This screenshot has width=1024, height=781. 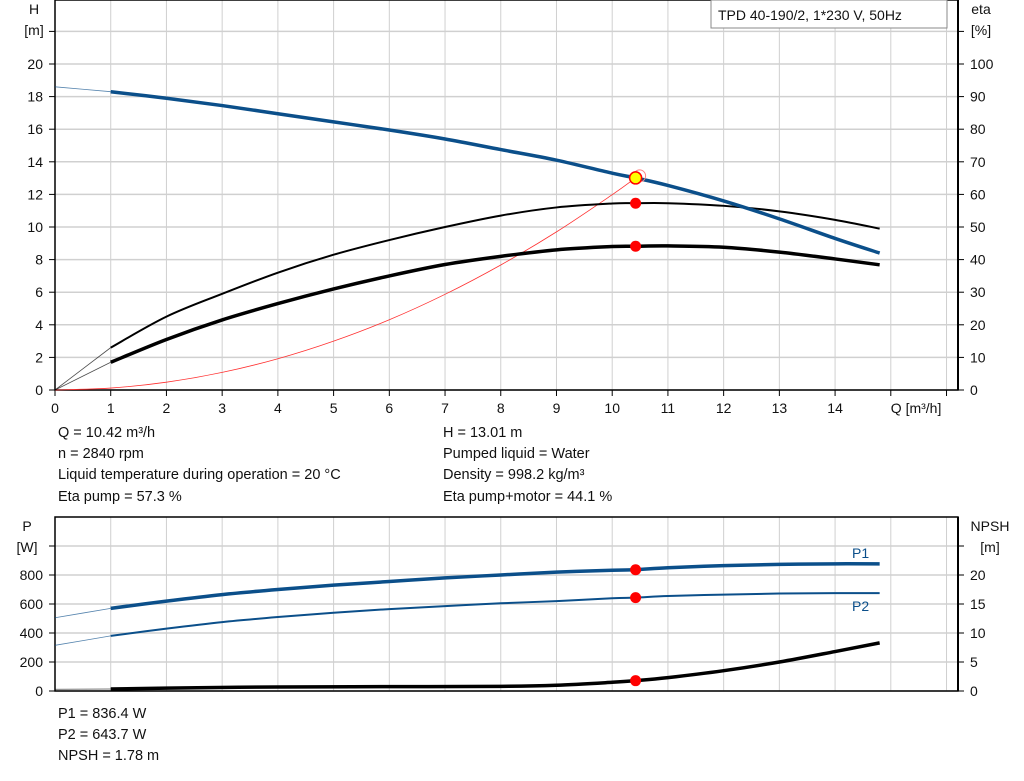 What do you see at coordinates (835, 408) in the screenshot?
I see `x-tick-label: 14` at bounding box center [835, 408].